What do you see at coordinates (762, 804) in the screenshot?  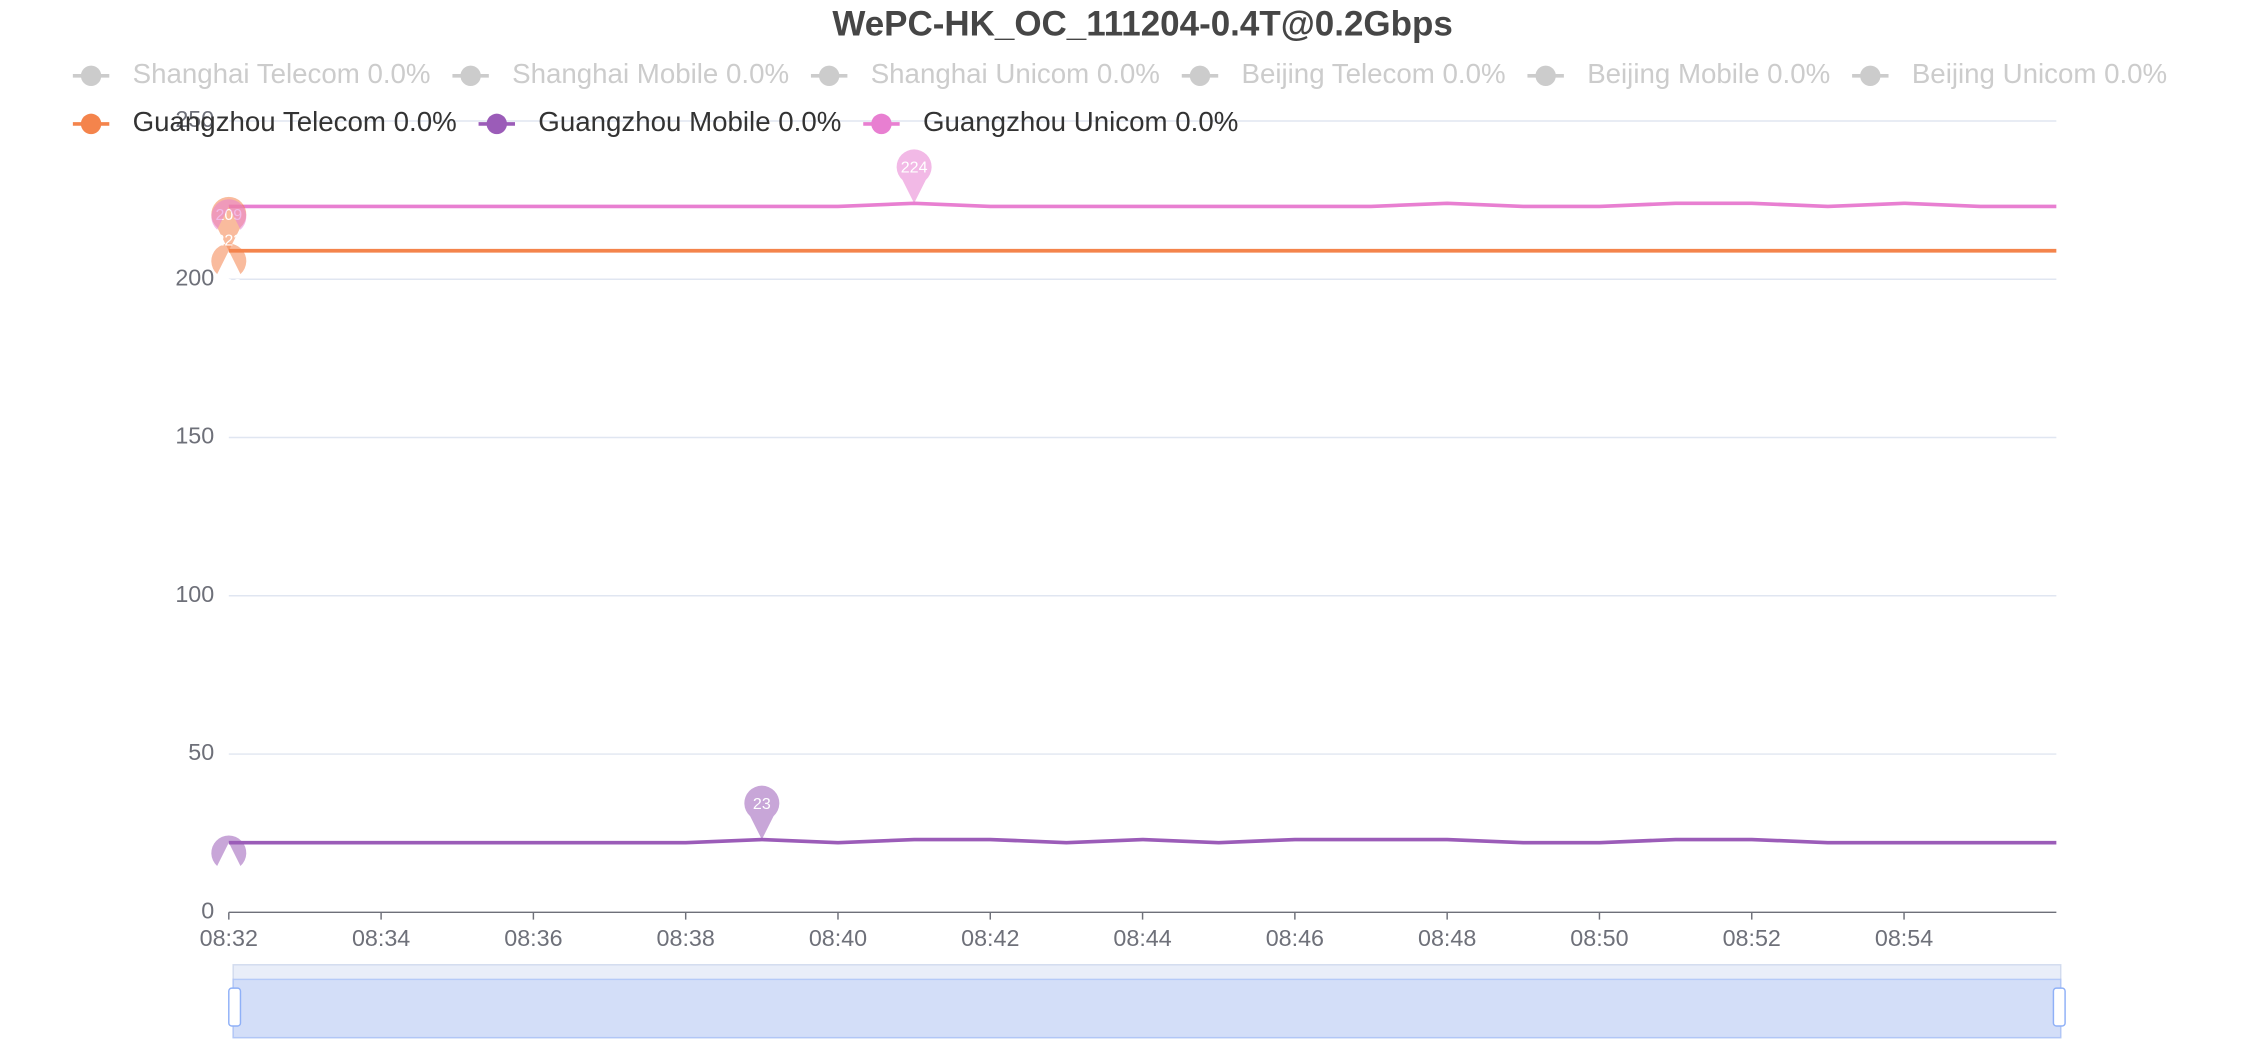 I see `mark-point-label: 23` at bounding box center [762, 804].